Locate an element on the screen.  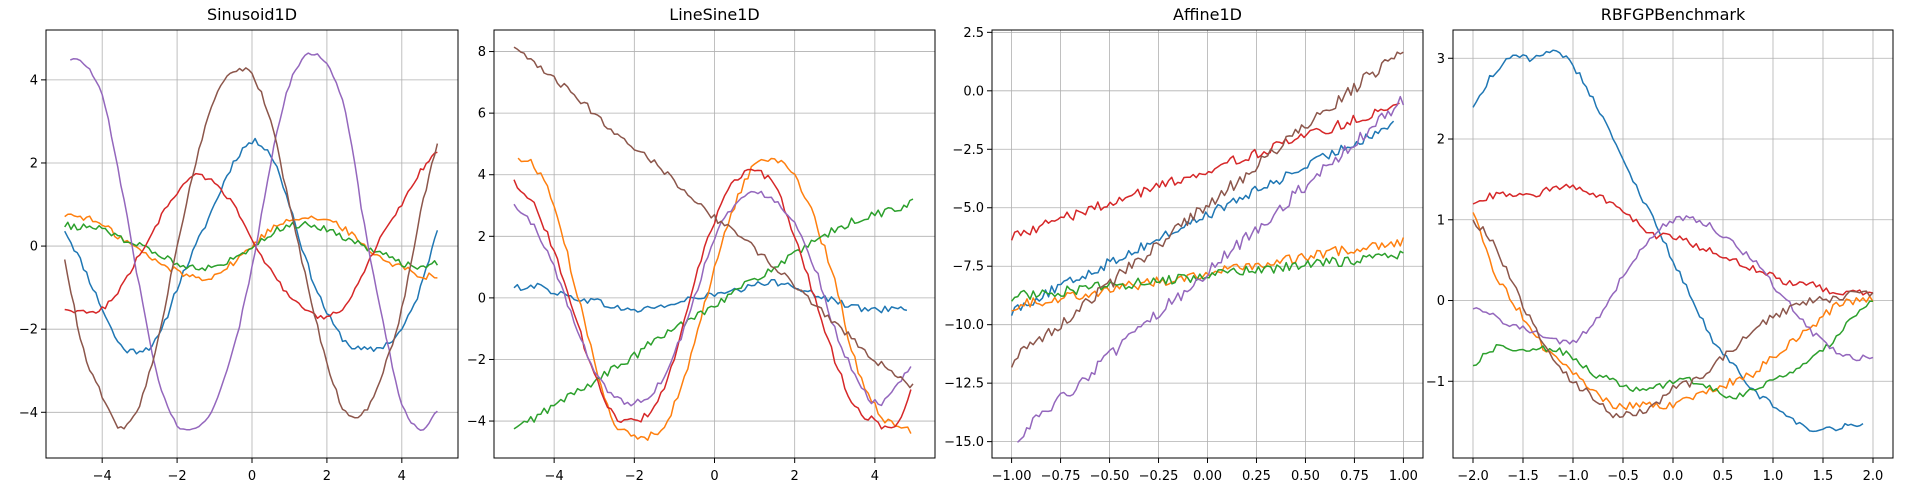
x-tick-label: −1.00 is located at coordinates (1012, 476).